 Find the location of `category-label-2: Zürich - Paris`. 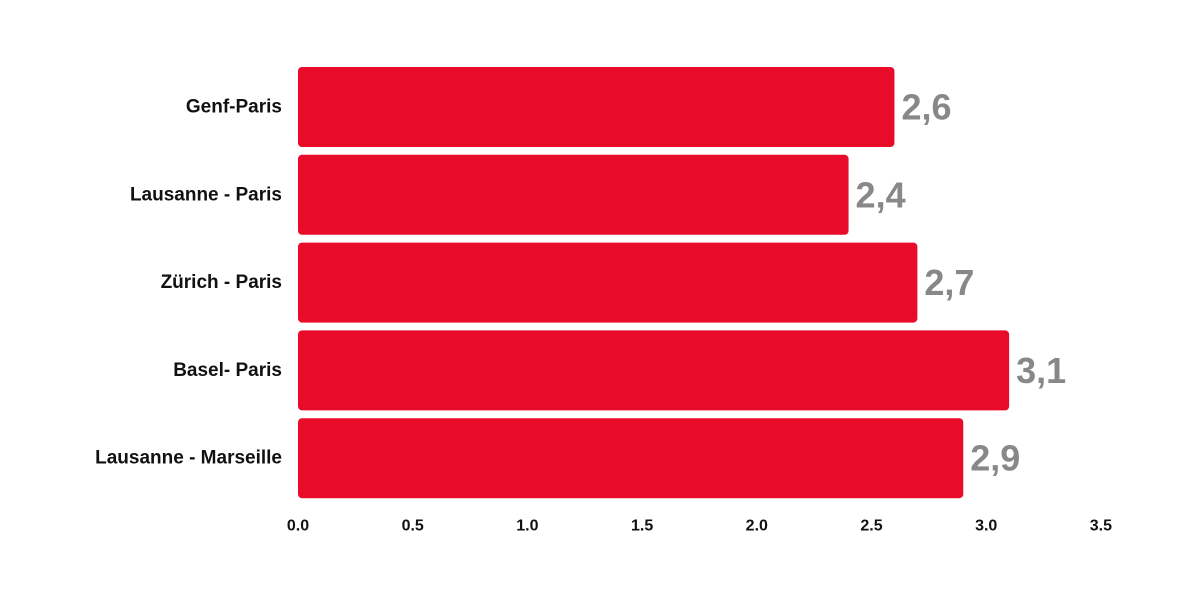

category-label-2: Zürich - Paris is located at coordinates (221, 282).